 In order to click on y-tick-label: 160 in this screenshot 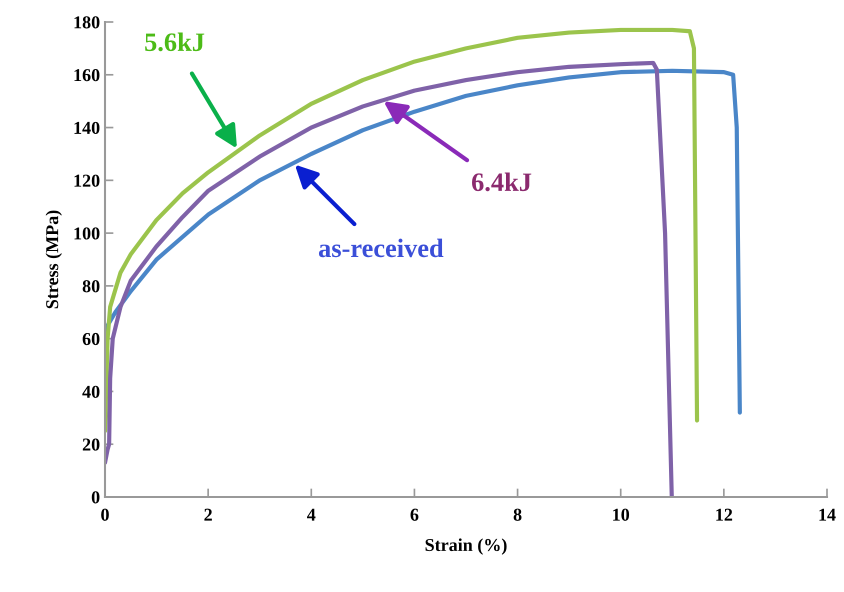, I will do `click(87, 75)`.